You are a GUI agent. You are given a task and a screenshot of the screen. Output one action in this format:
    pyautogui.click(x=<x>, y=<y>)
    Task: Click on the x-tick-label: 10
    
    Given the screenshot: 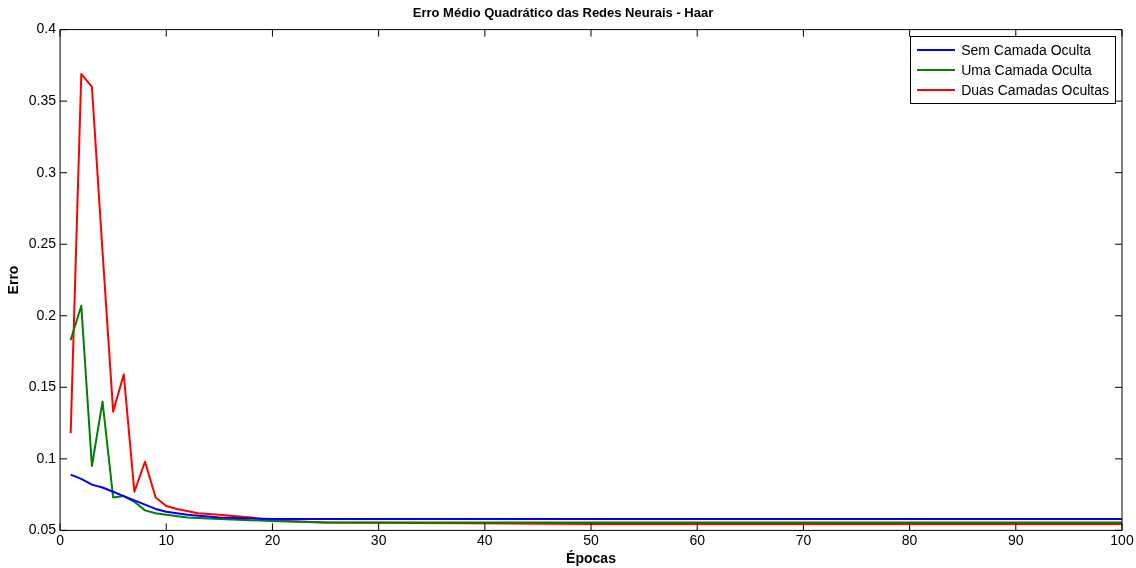 What is the action you would take?
    pyautogui.click(x=166, y=539)
    